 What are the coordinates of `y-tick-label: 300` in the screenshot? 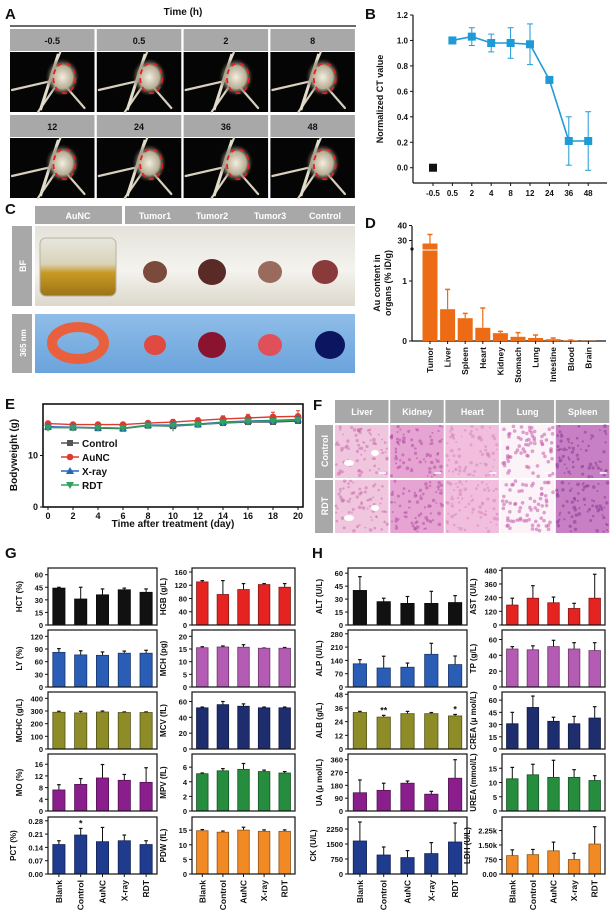 It's located at (36, 711).